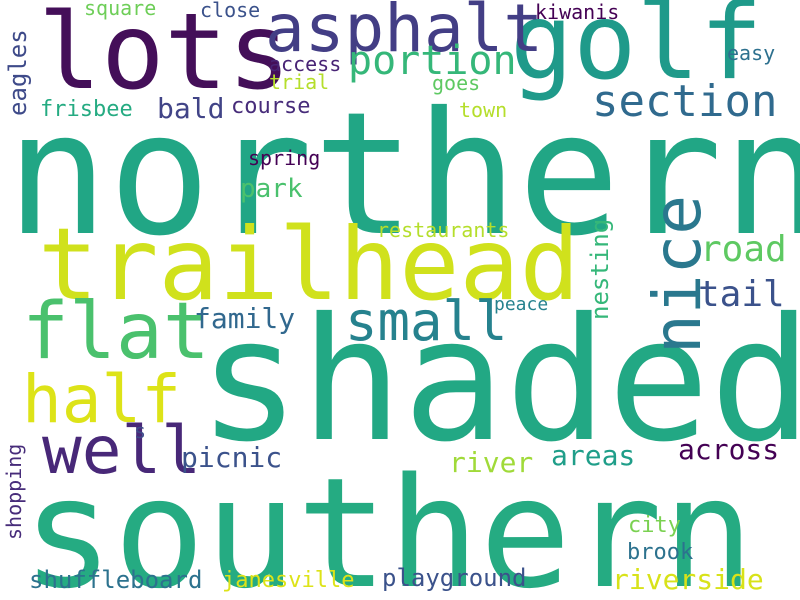  What do you see at coordinates (521, 304) in the screenshot?
I see `word-peace: peace` at bounding box center [521, 304].